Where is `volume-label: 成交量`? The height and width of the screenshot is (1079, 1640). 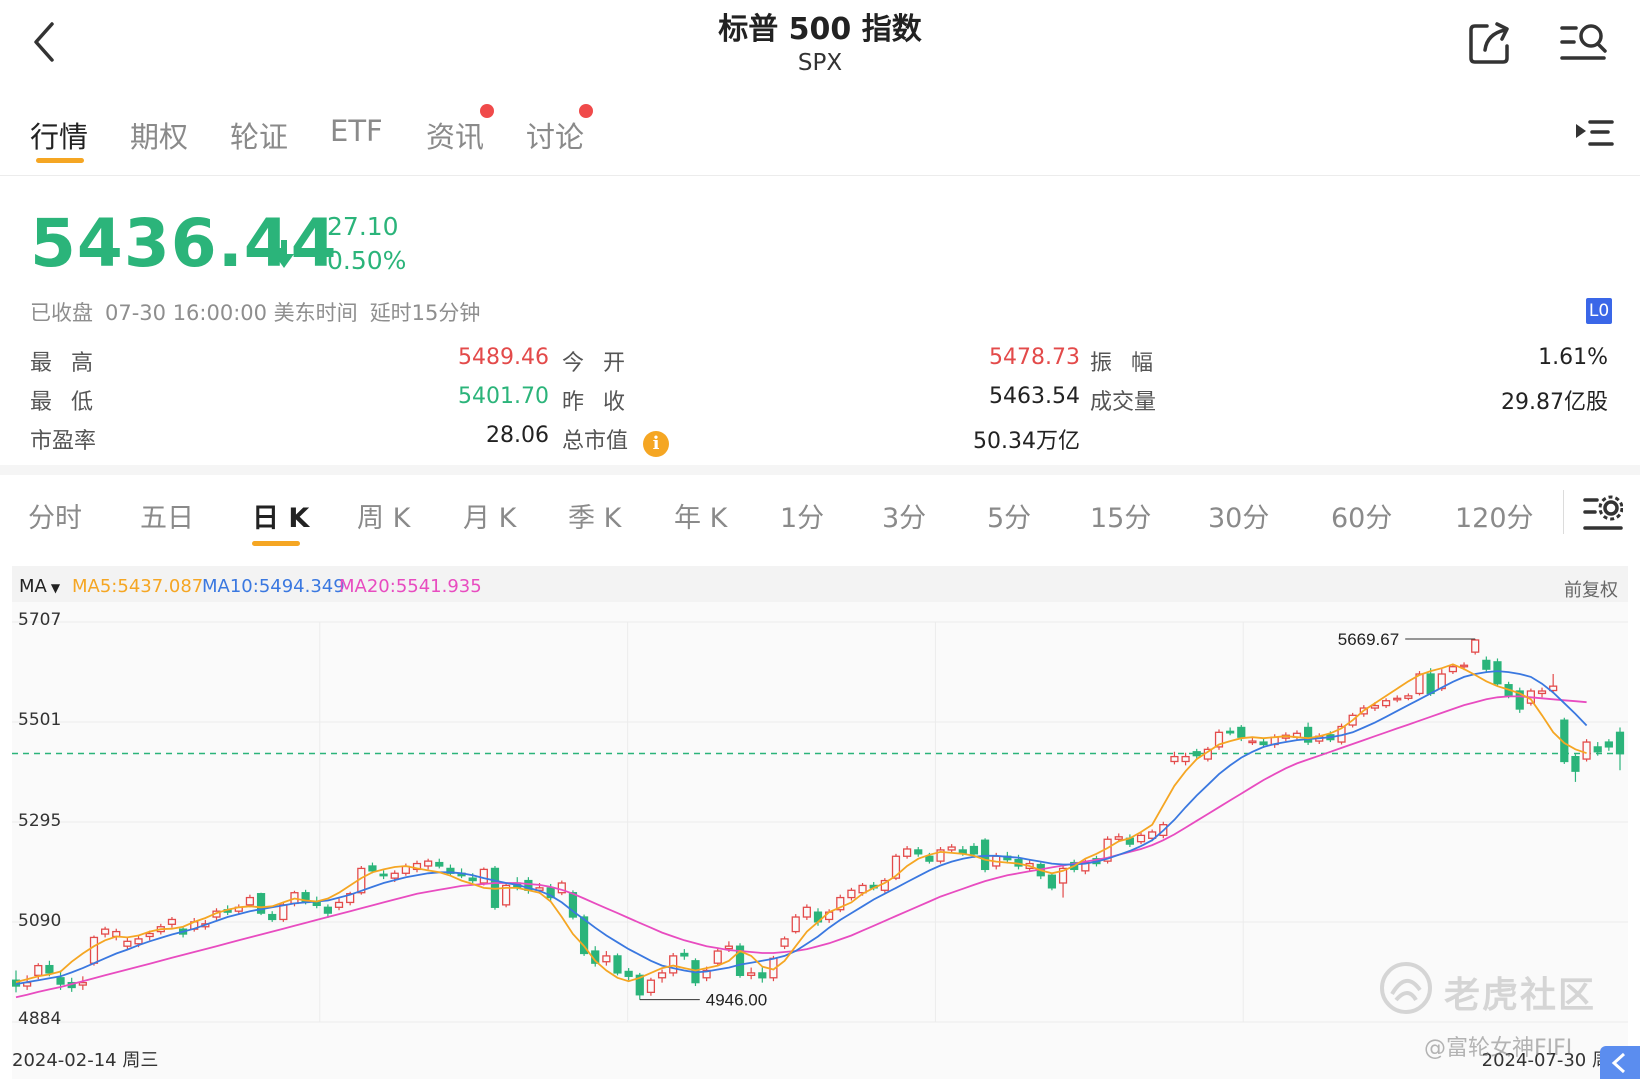
volume-label: 成交量 is located at coordinates (1123, 402).